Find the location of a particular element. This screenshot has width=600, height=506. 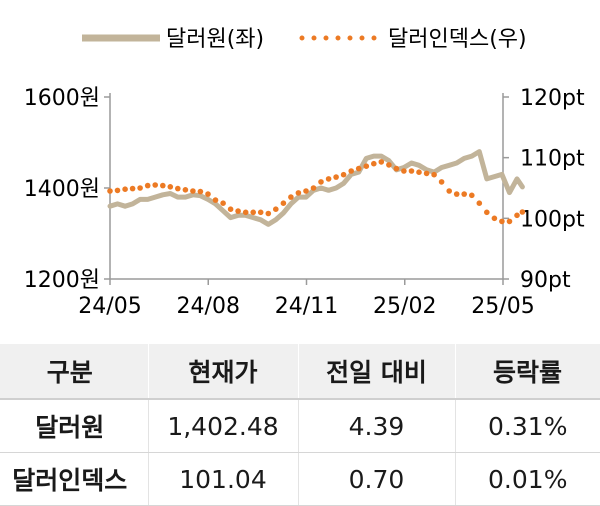

right-axis-tick-label: 90pt is located at coordinates (545, 280).